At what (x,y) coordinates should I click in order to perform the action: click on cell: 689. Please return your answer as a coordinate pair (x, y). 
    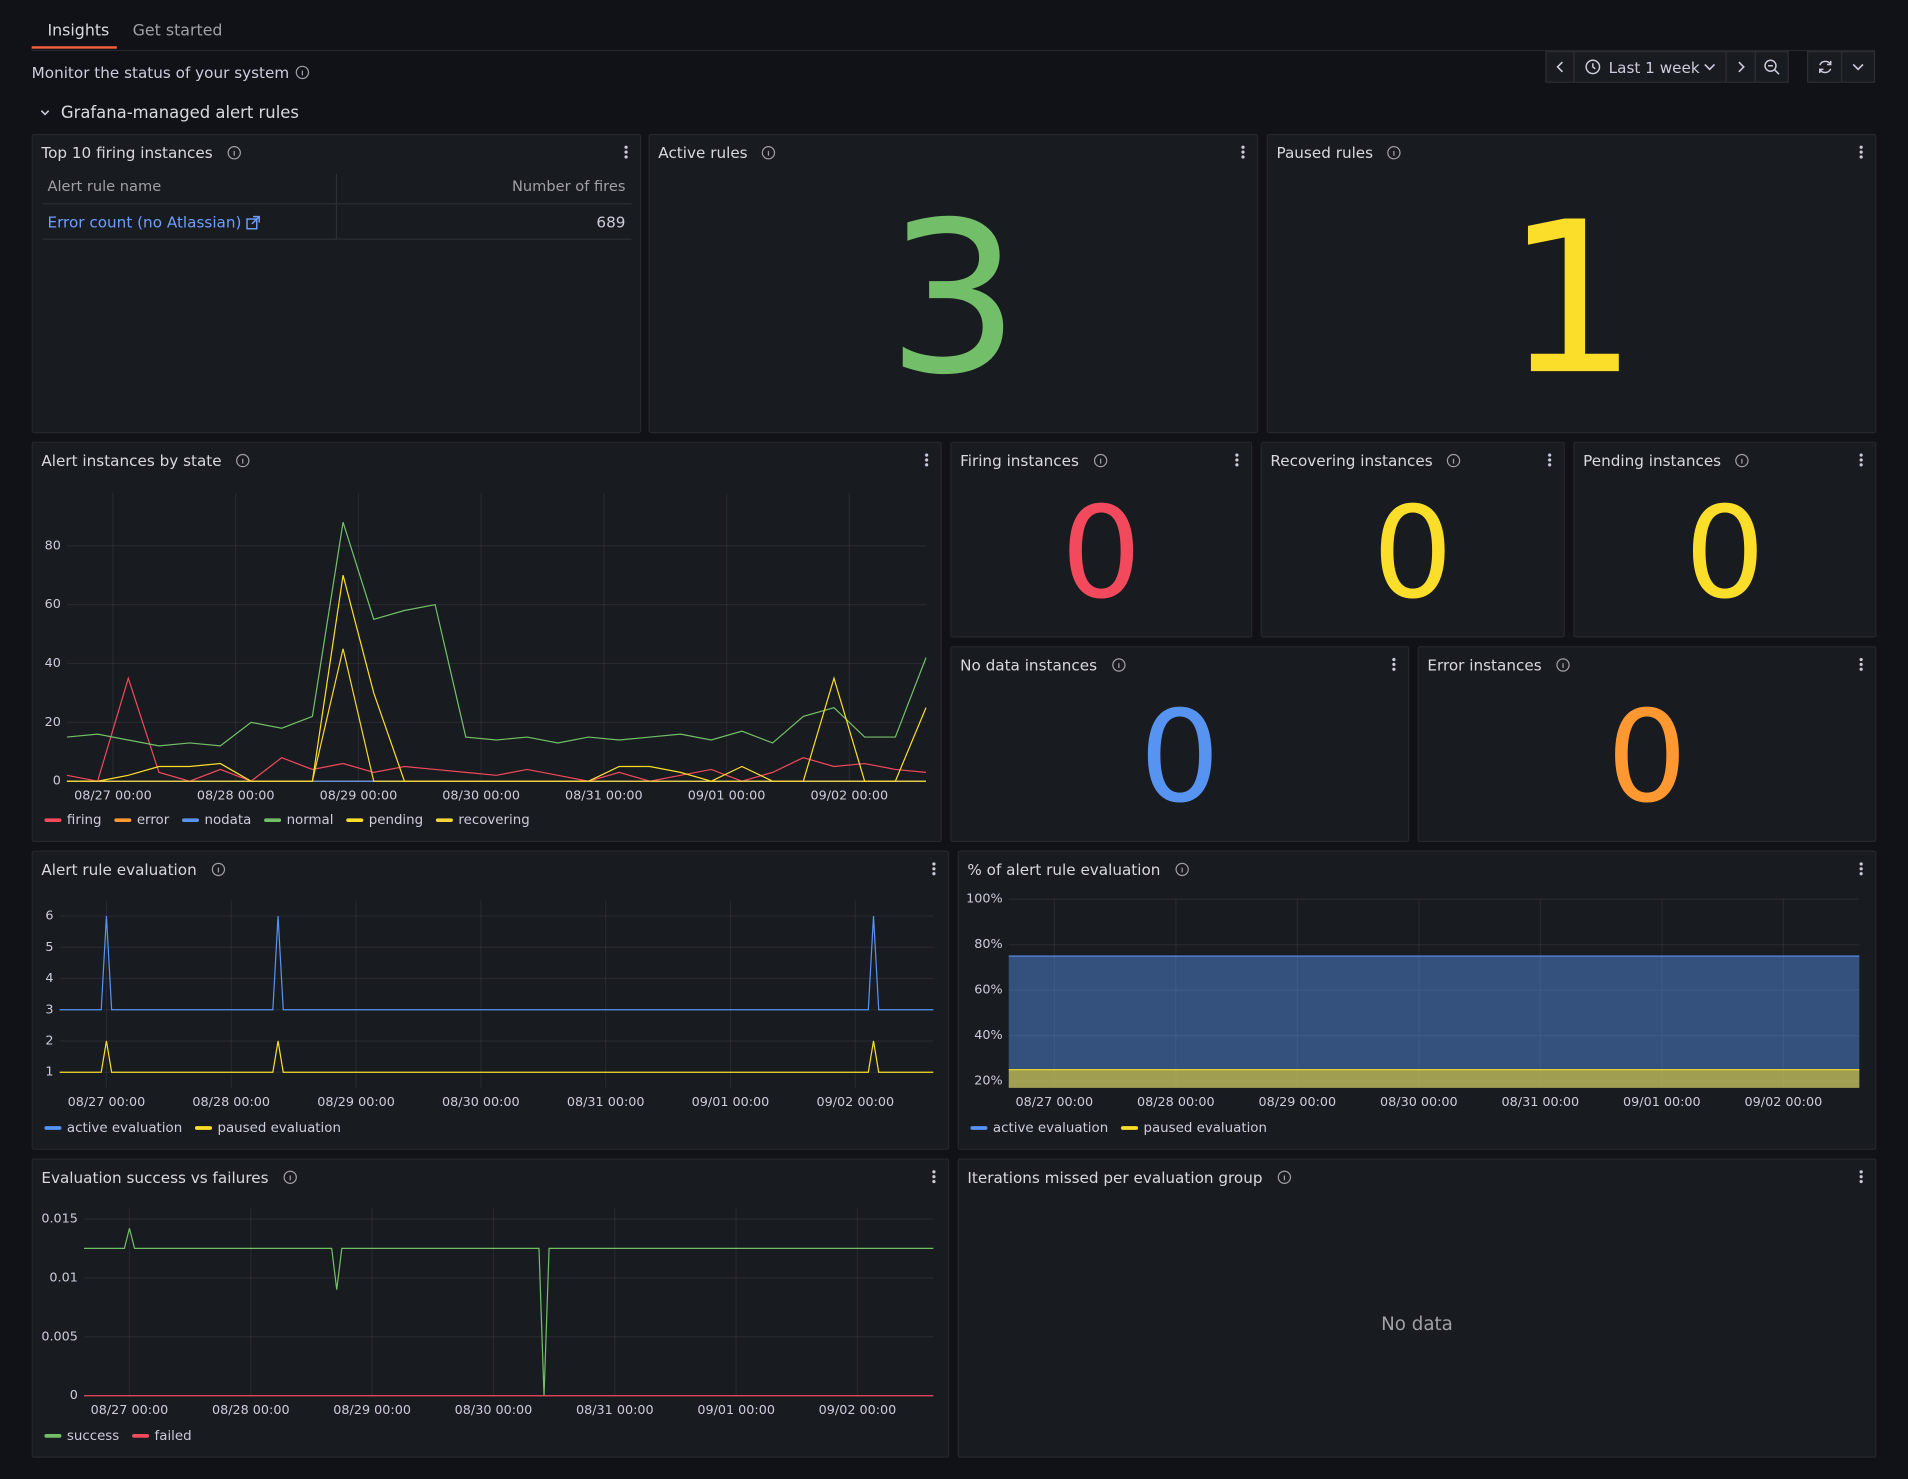
    Looking at the image, I should click on (611, 222).